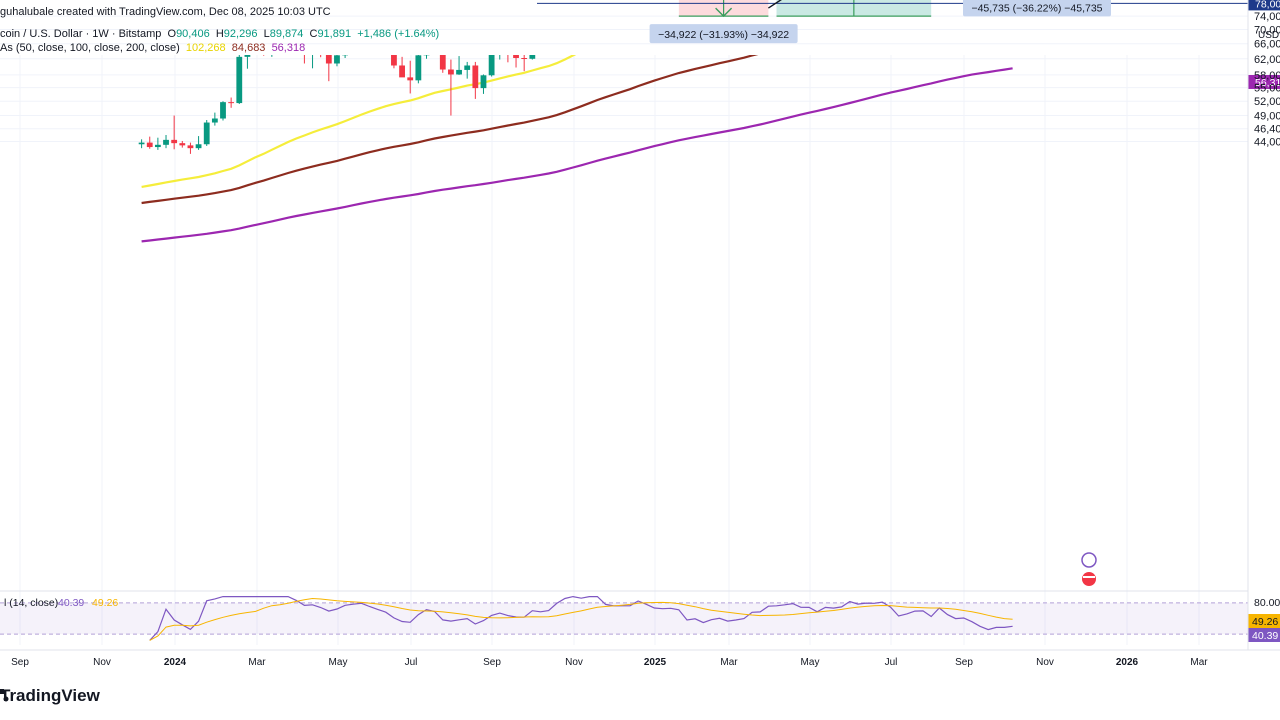 The image size is (1280, 720). I want to click on sma100-value: 84,683, so click(248, 48).